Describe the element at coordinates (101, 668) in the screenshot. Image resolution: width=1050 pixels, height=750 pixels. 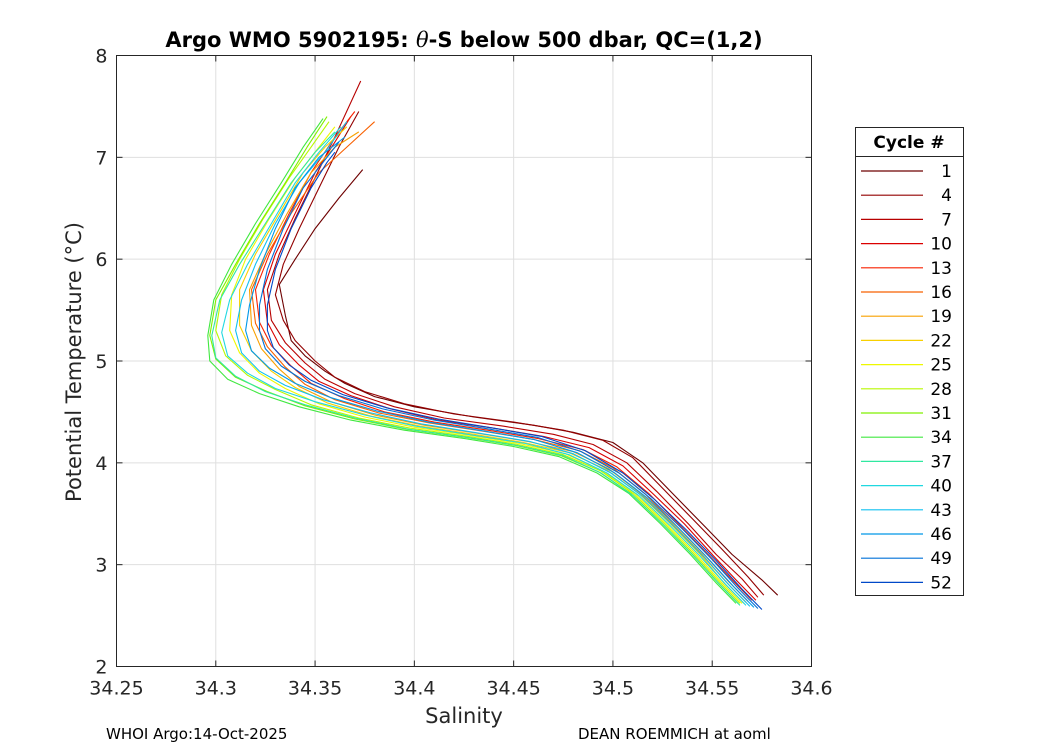
I see `y-tick-label: 2` at that location.